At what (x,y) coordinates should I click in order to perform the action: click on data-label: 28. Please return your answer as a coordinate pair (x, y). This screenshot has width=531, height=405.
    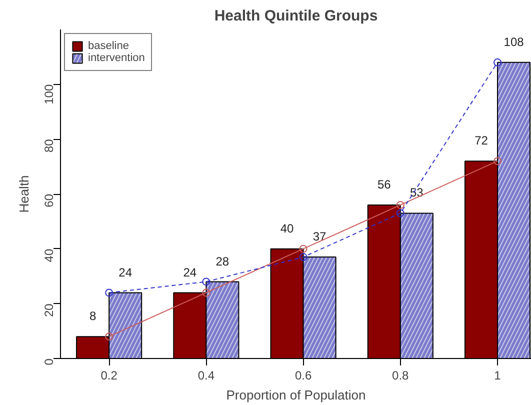
    Looking at the image, I should click on (223, 261).